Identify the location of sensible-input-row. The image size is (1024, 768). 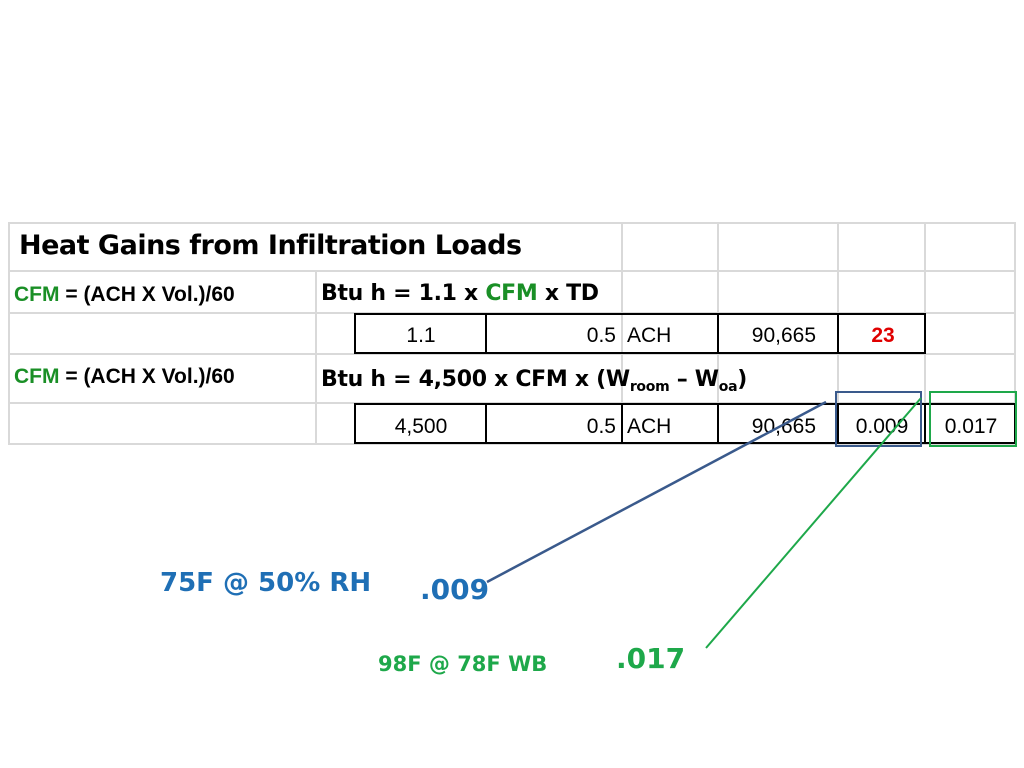
(640, 333).